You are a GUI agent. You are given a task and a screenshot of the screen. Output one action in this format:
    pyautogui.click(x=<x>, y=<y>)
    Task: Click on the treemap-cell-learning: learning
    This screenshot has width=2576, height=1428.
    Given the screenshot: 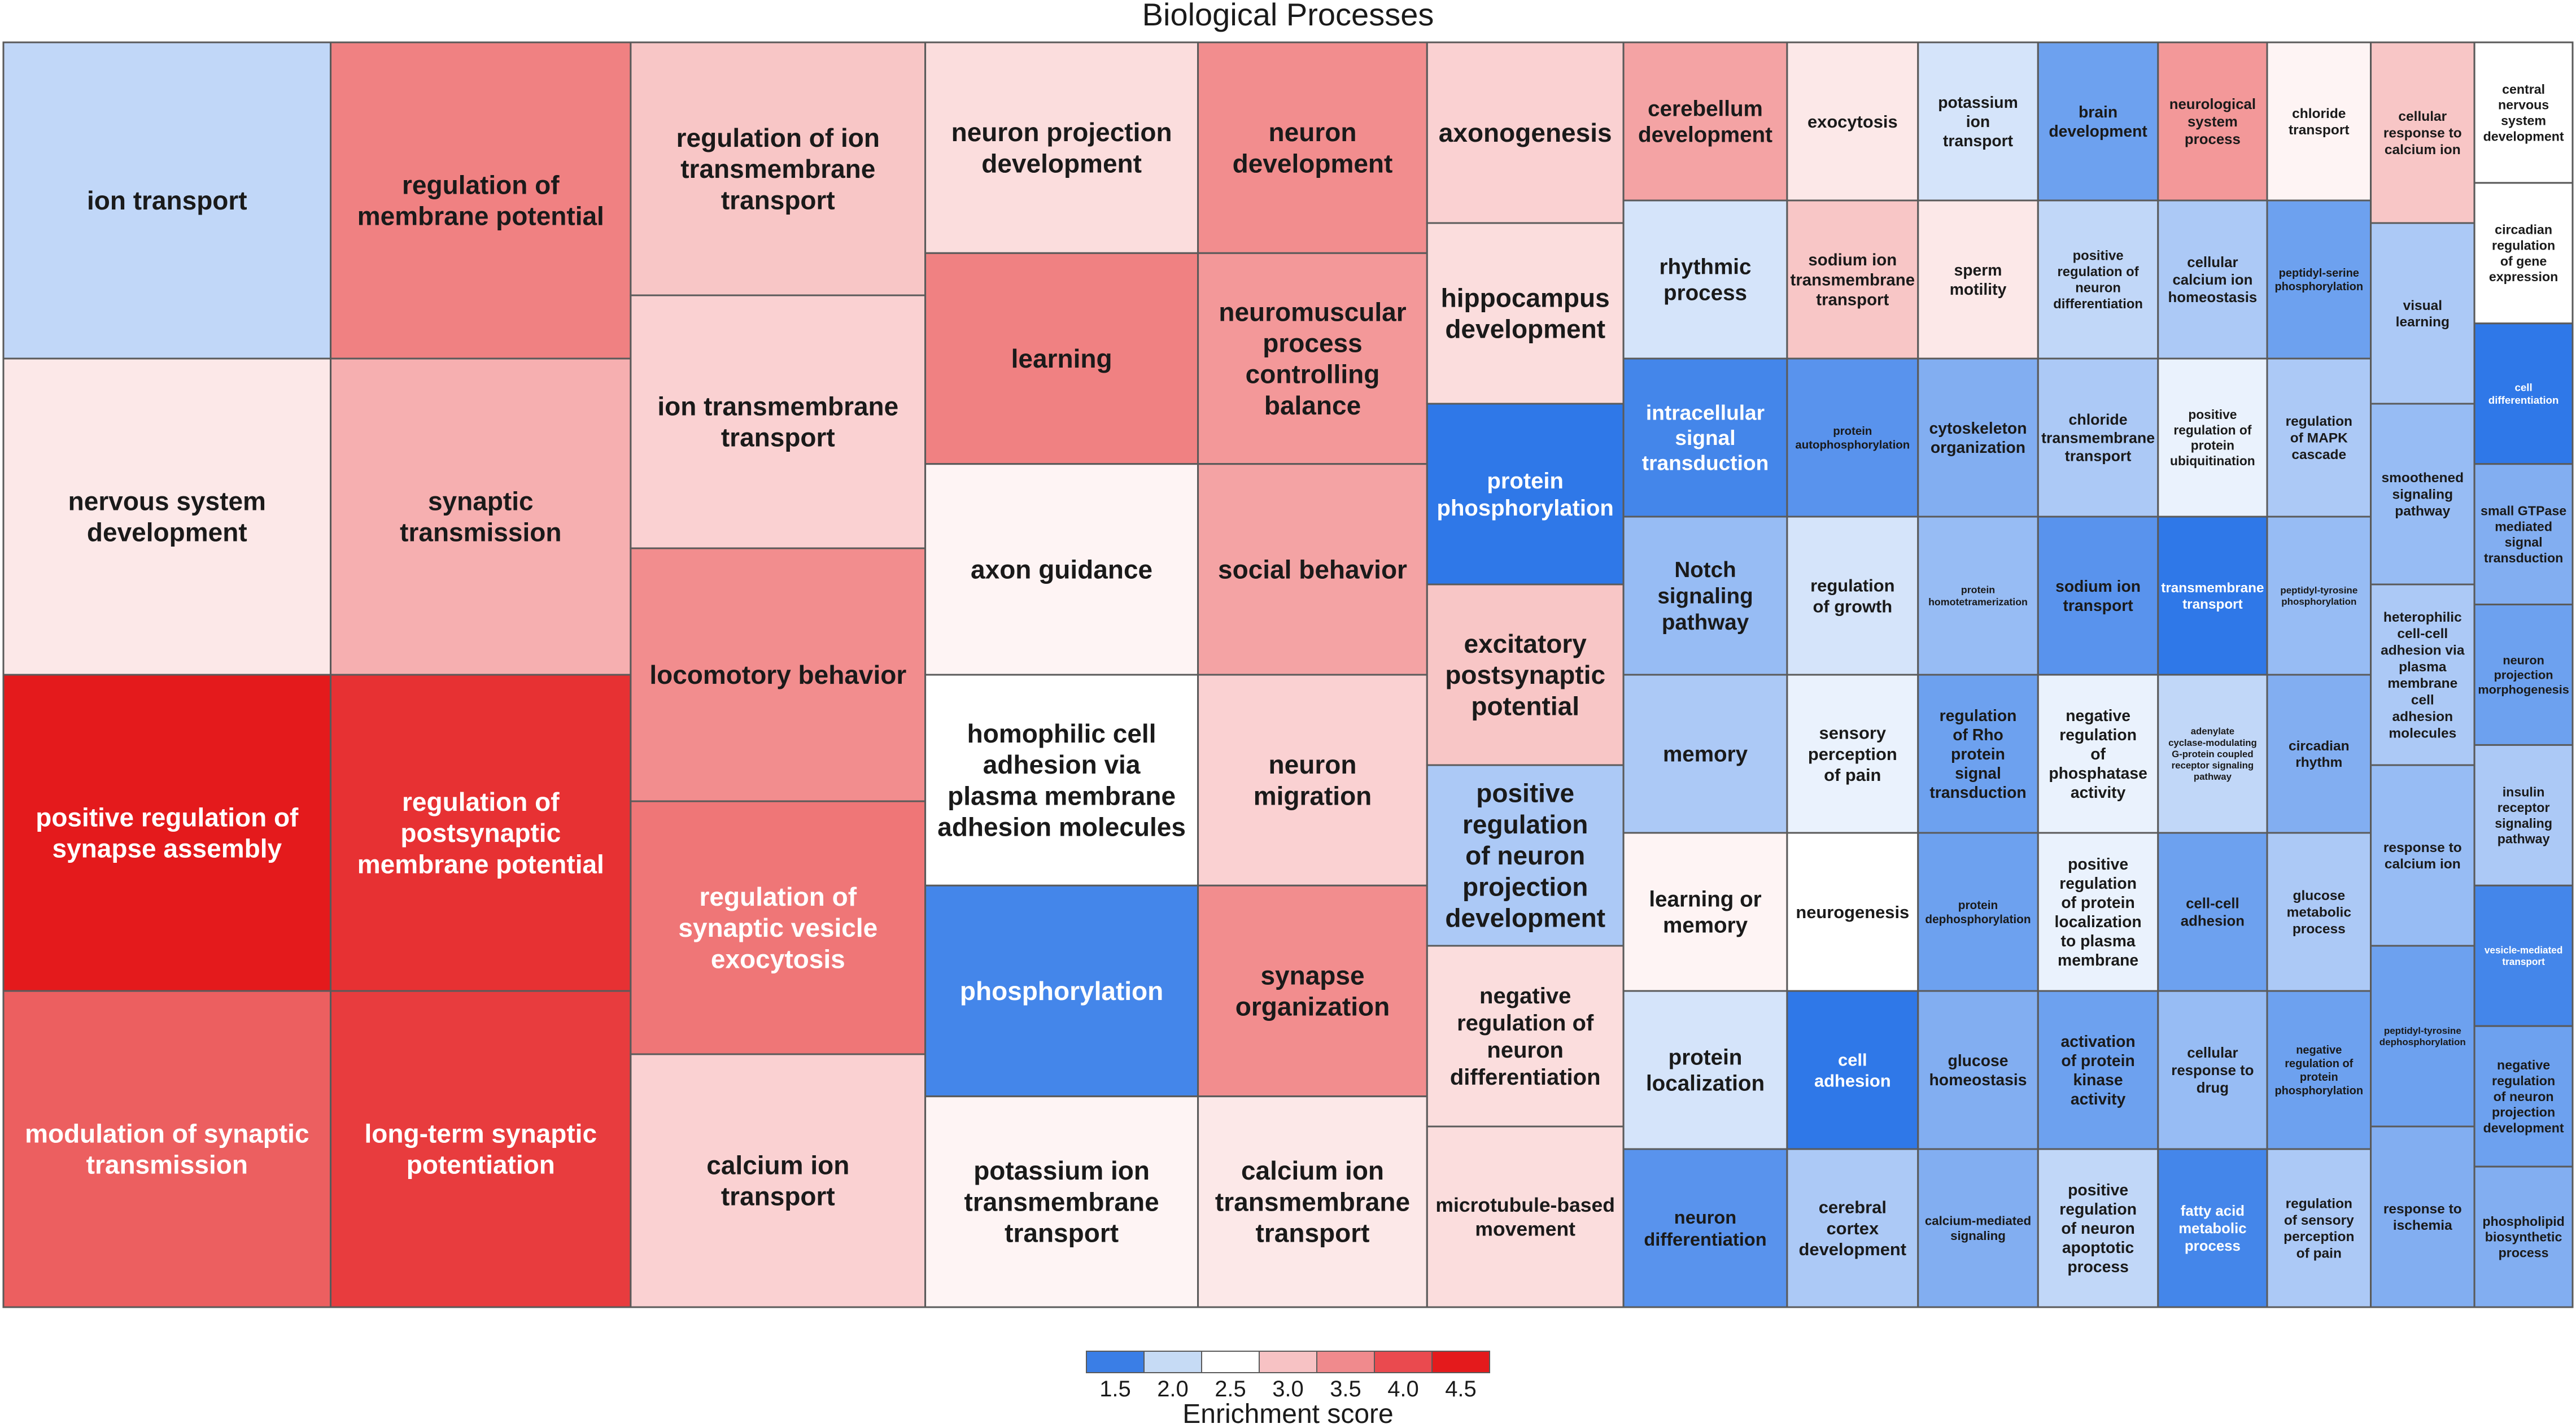 What is the action you would take?
    pyautogui.click(x=1062, y=358)
    